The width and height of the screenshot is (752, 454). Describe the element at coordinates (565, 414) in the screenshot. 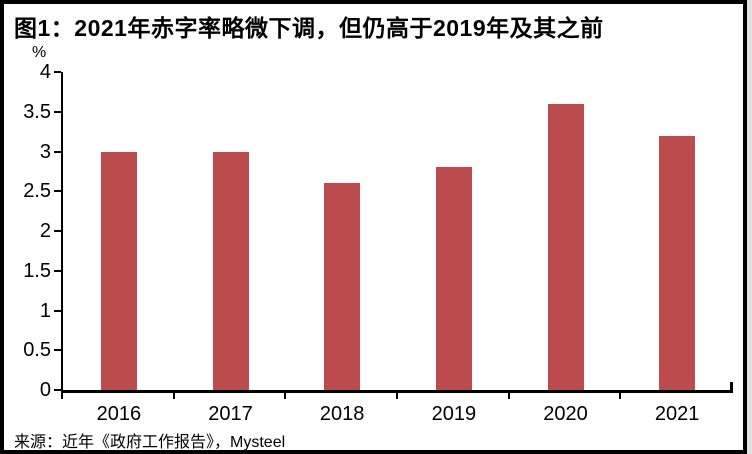

I see `x-axis-label: 2020` at that location.